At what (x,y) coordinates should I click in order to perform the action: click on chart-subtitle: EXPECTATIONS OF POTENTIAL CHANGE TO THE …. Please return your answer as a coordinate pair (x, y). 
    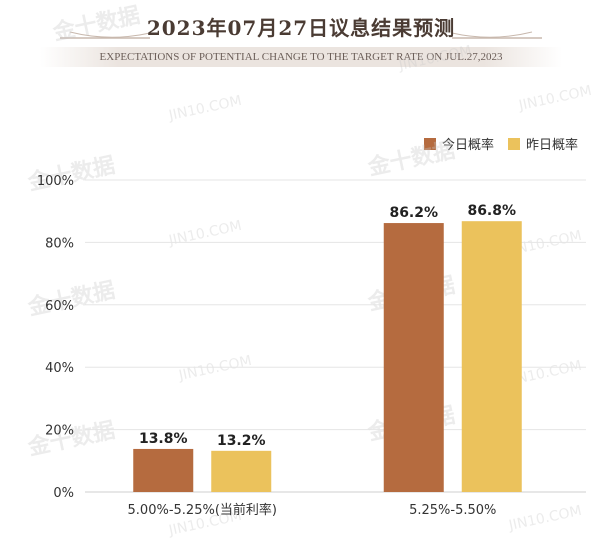
    Looking at the image, I should click on (301, 57).